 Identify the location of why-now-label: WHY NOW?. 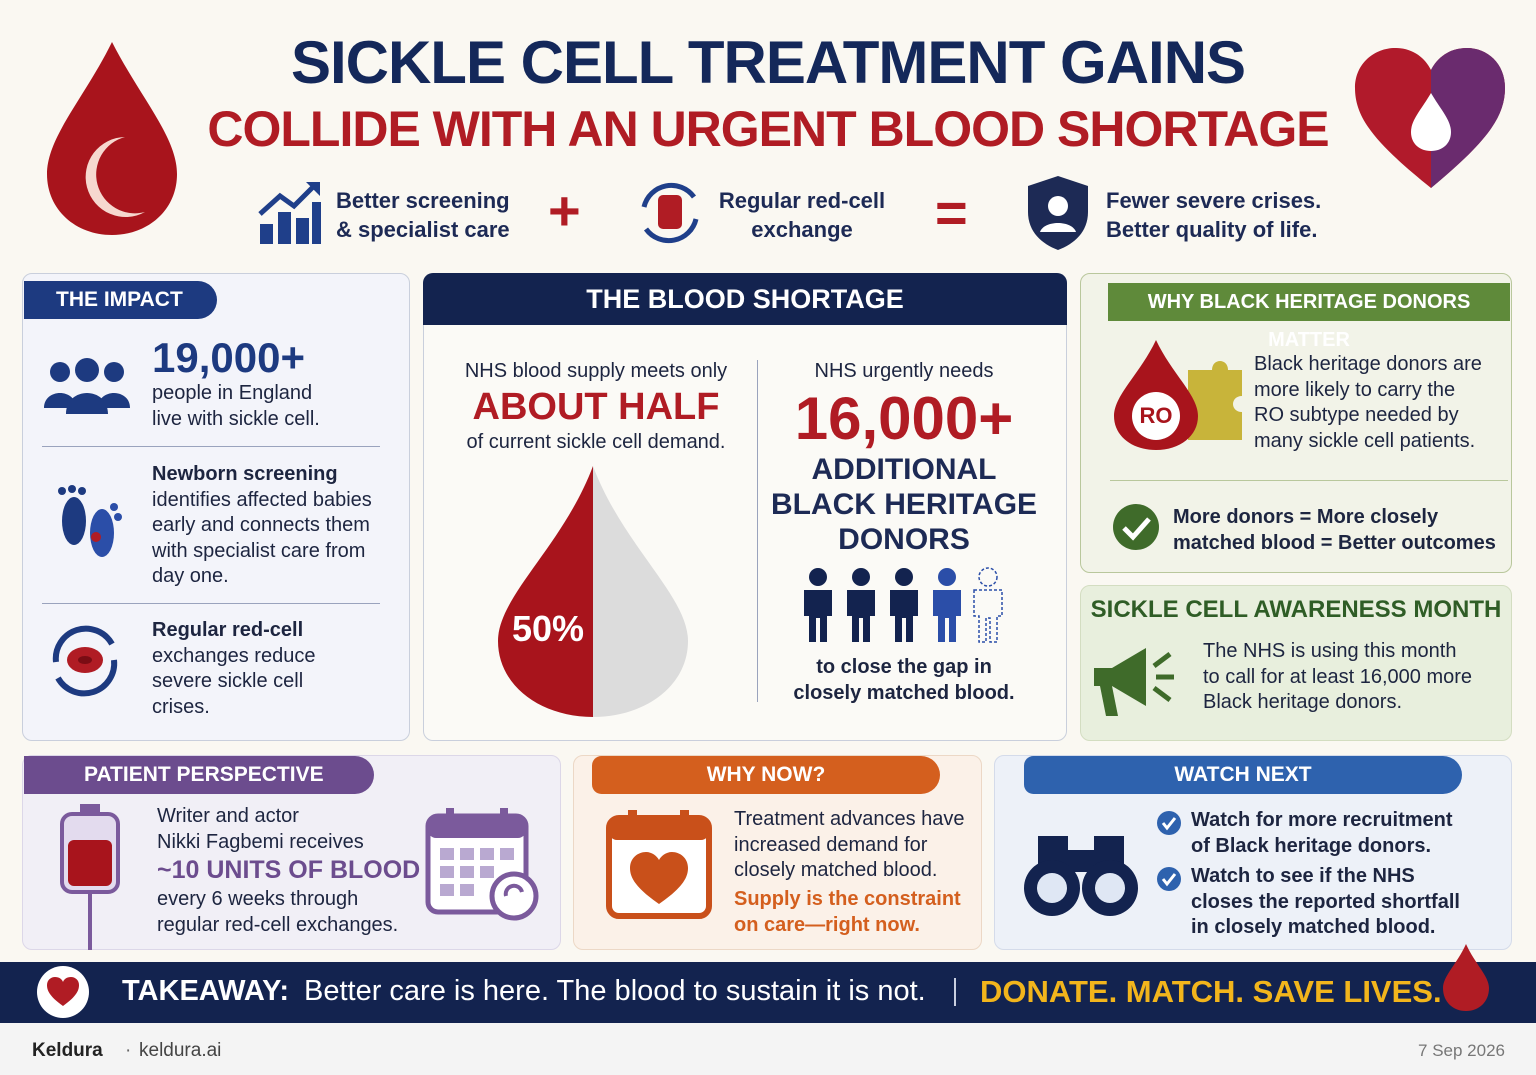
(766, 775).